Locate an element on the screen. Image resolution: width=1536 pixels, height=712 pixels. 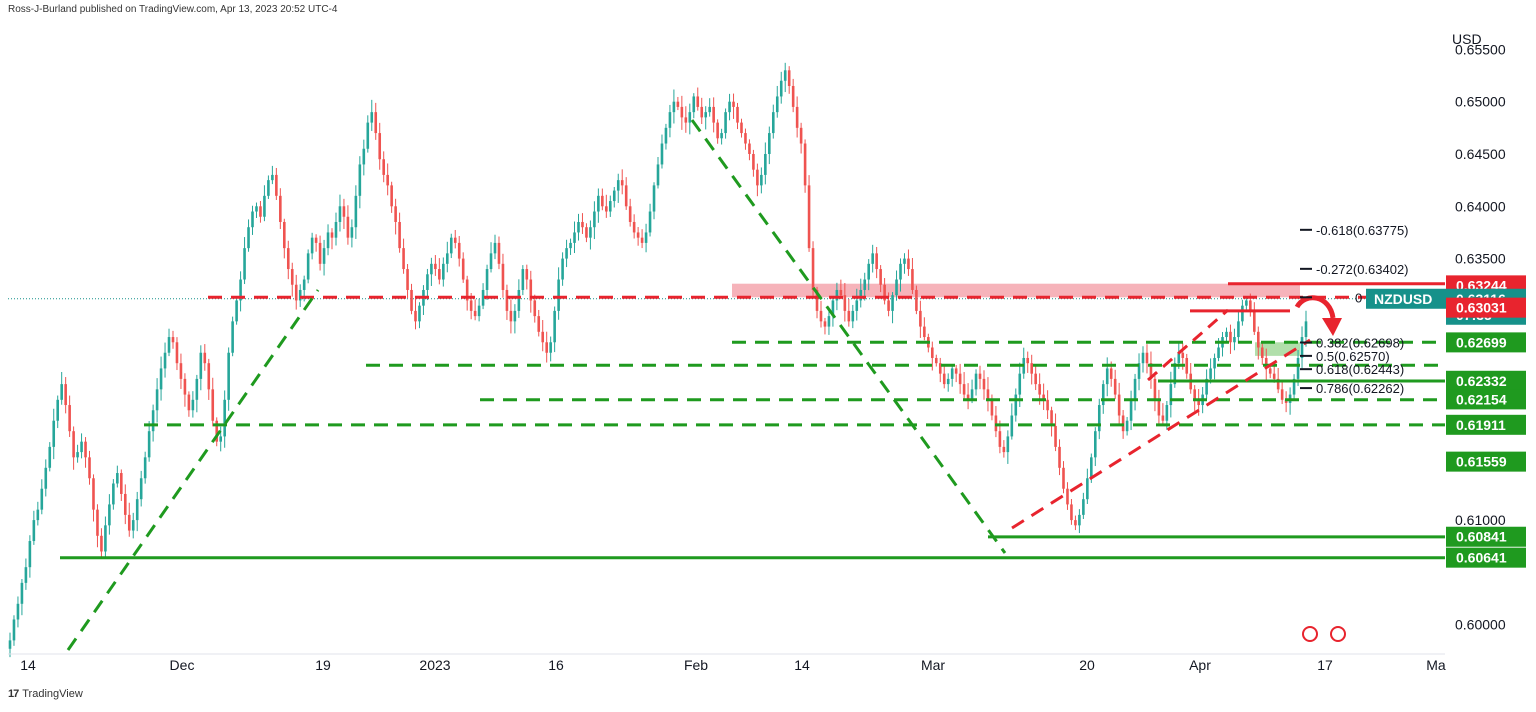
economic-events-icons is located at coordinates (1324, 634).